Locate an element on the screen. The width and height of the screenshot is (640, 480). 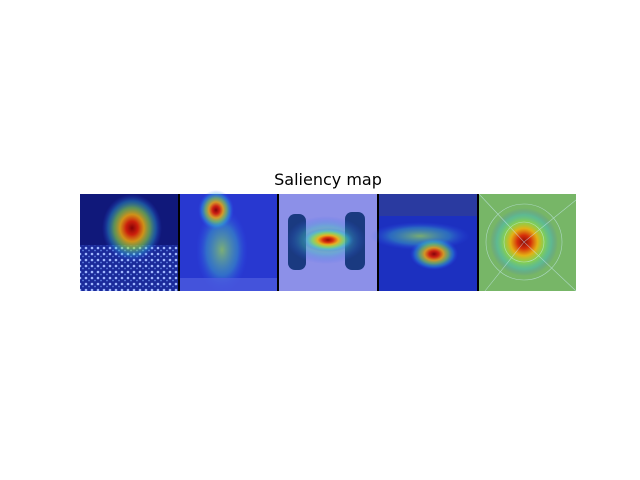
image-tiger is located at coordinates (129, 242).